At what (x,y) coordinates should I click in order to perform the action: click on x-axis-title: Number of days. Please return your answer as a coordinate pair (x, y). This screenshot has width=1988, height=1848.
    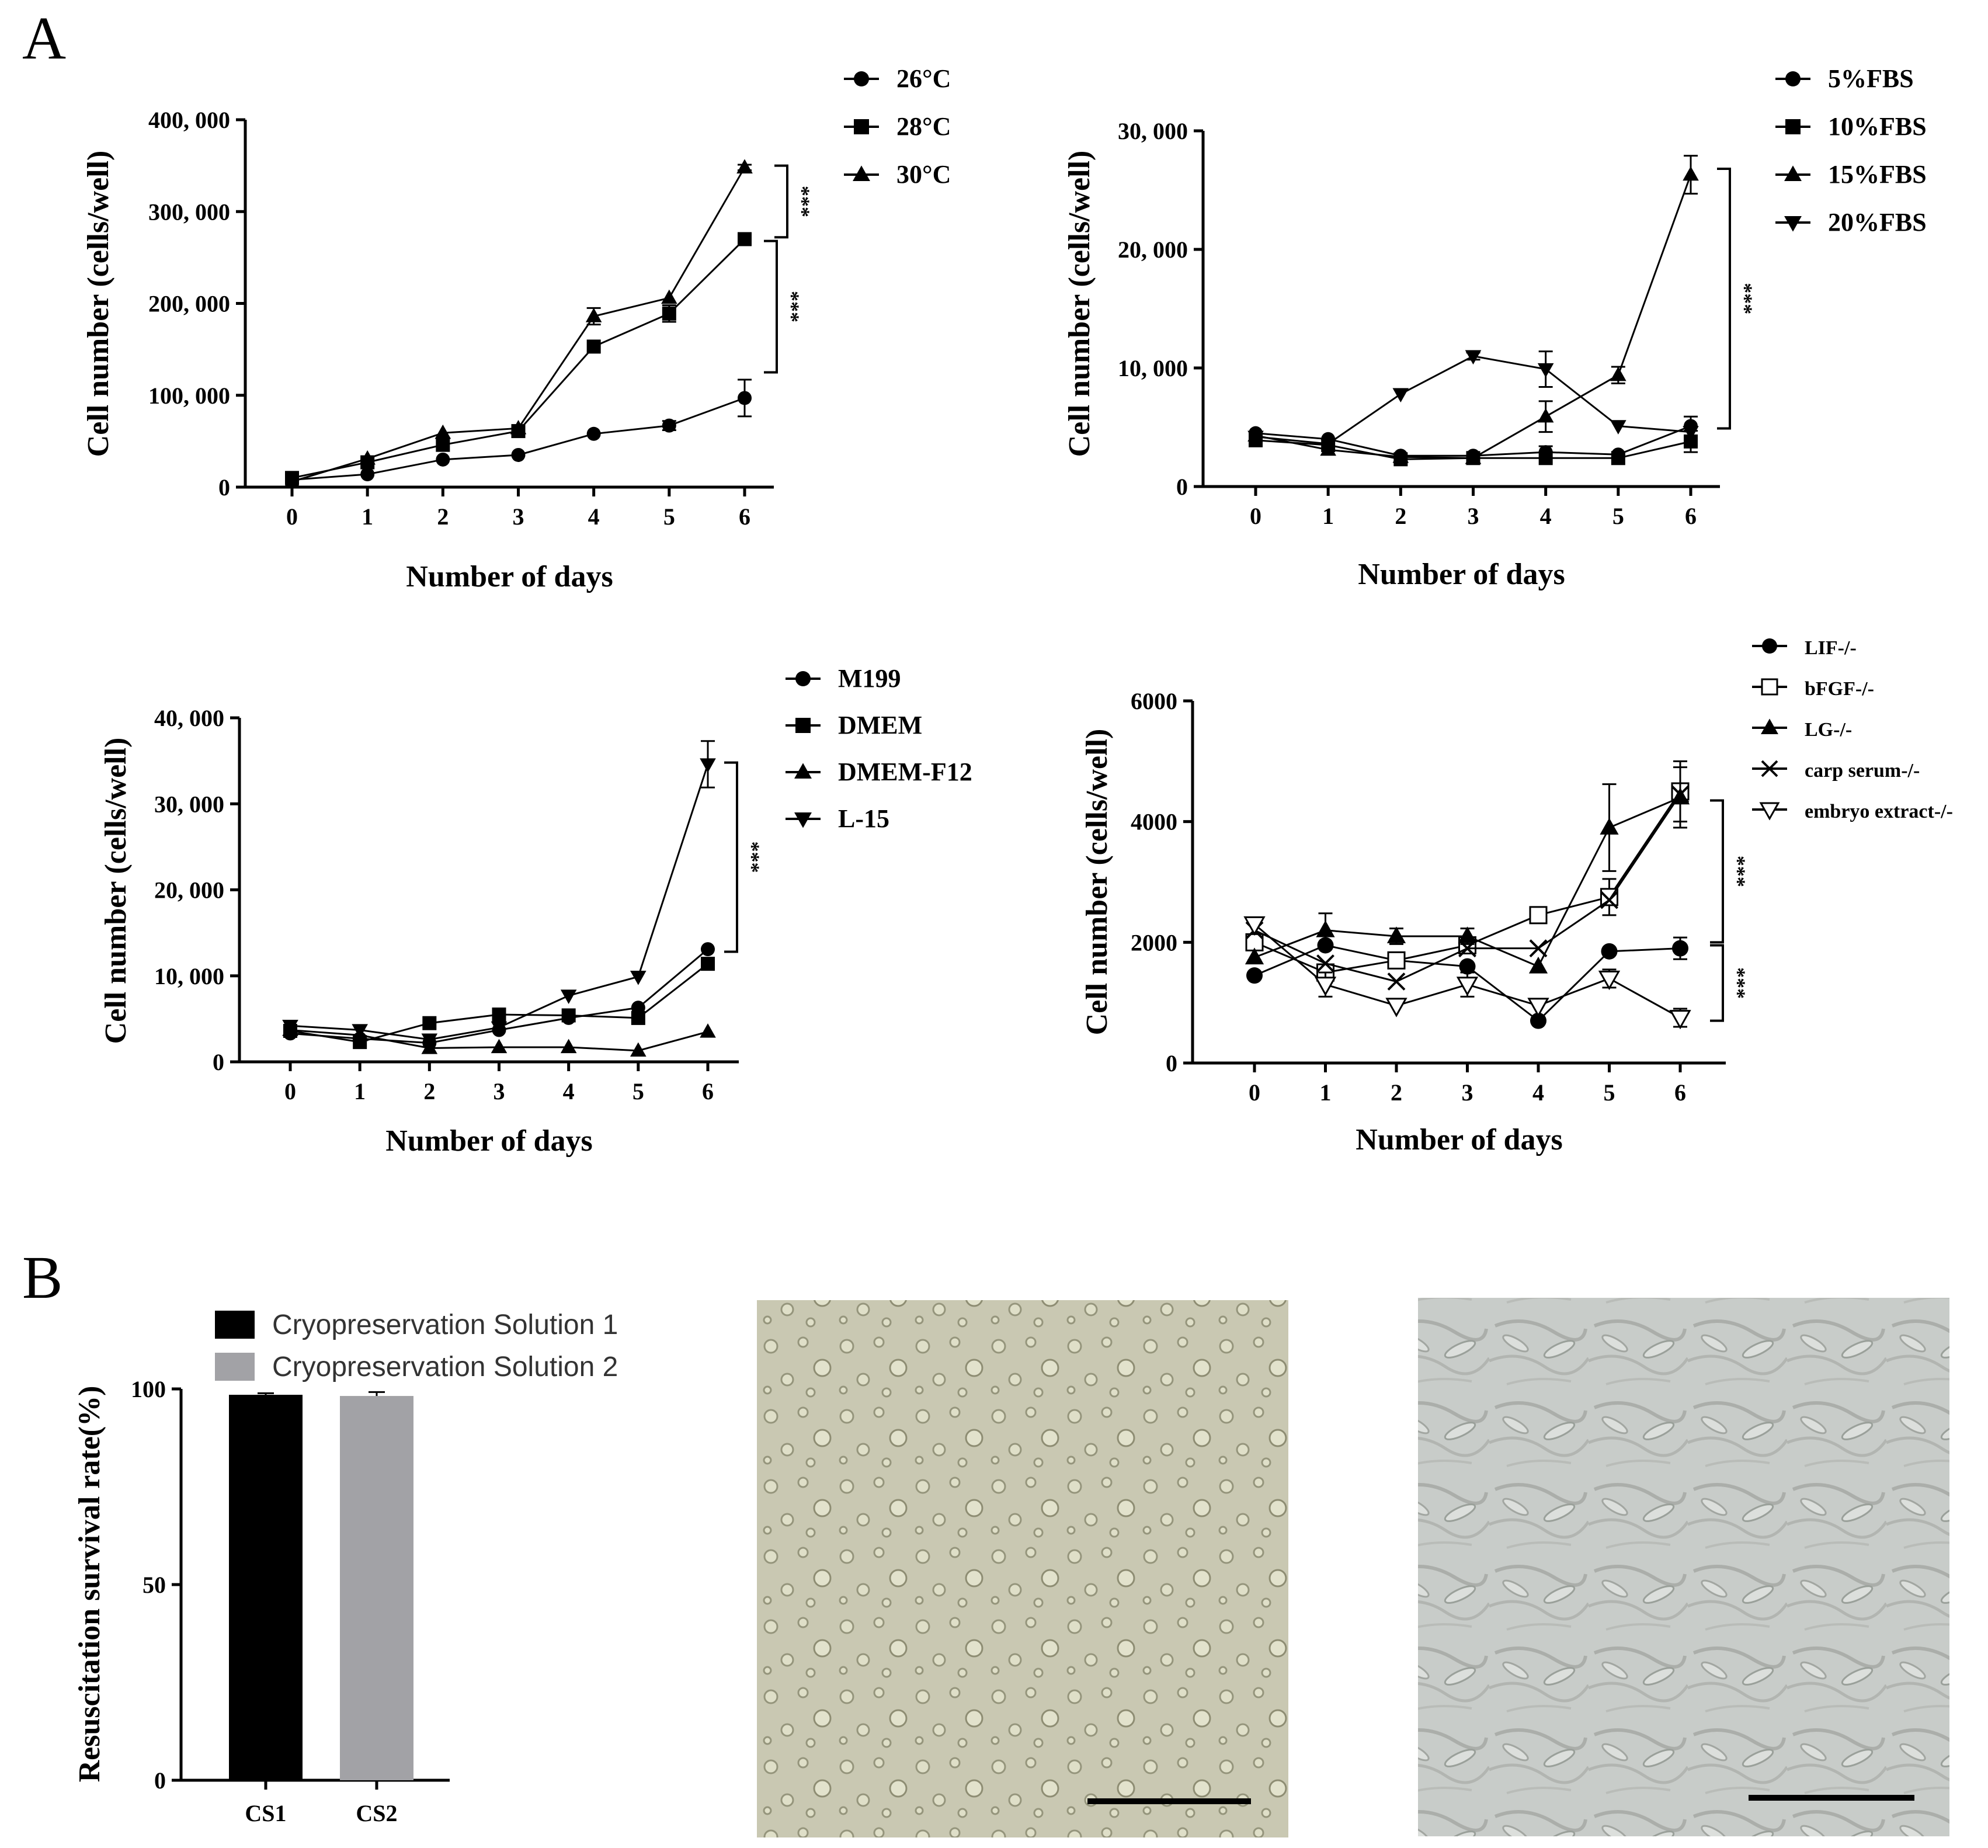
    Looking at the image, I should click on (509, 576).